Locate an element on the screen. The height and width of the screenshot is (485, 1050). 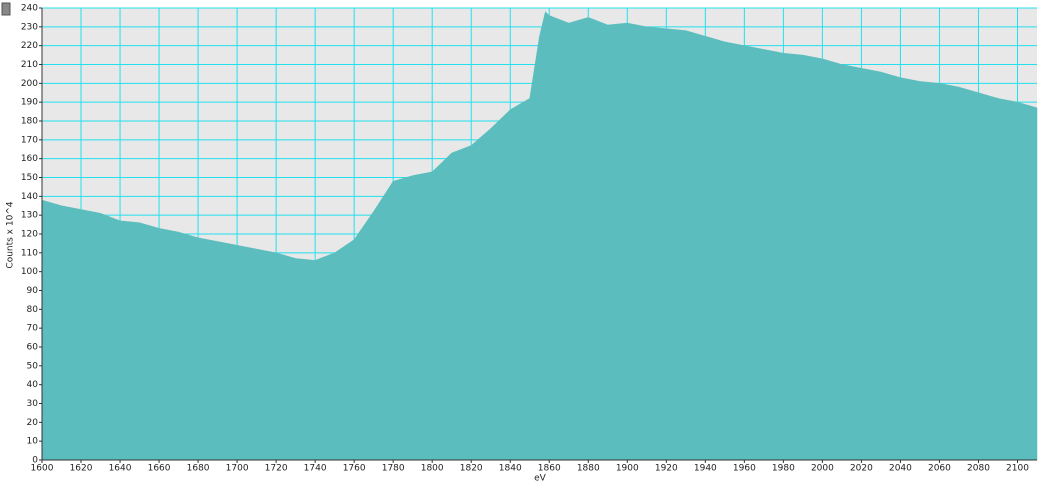
y-axis-label: Counts x 10^4 is located at coordinates (11, 234).